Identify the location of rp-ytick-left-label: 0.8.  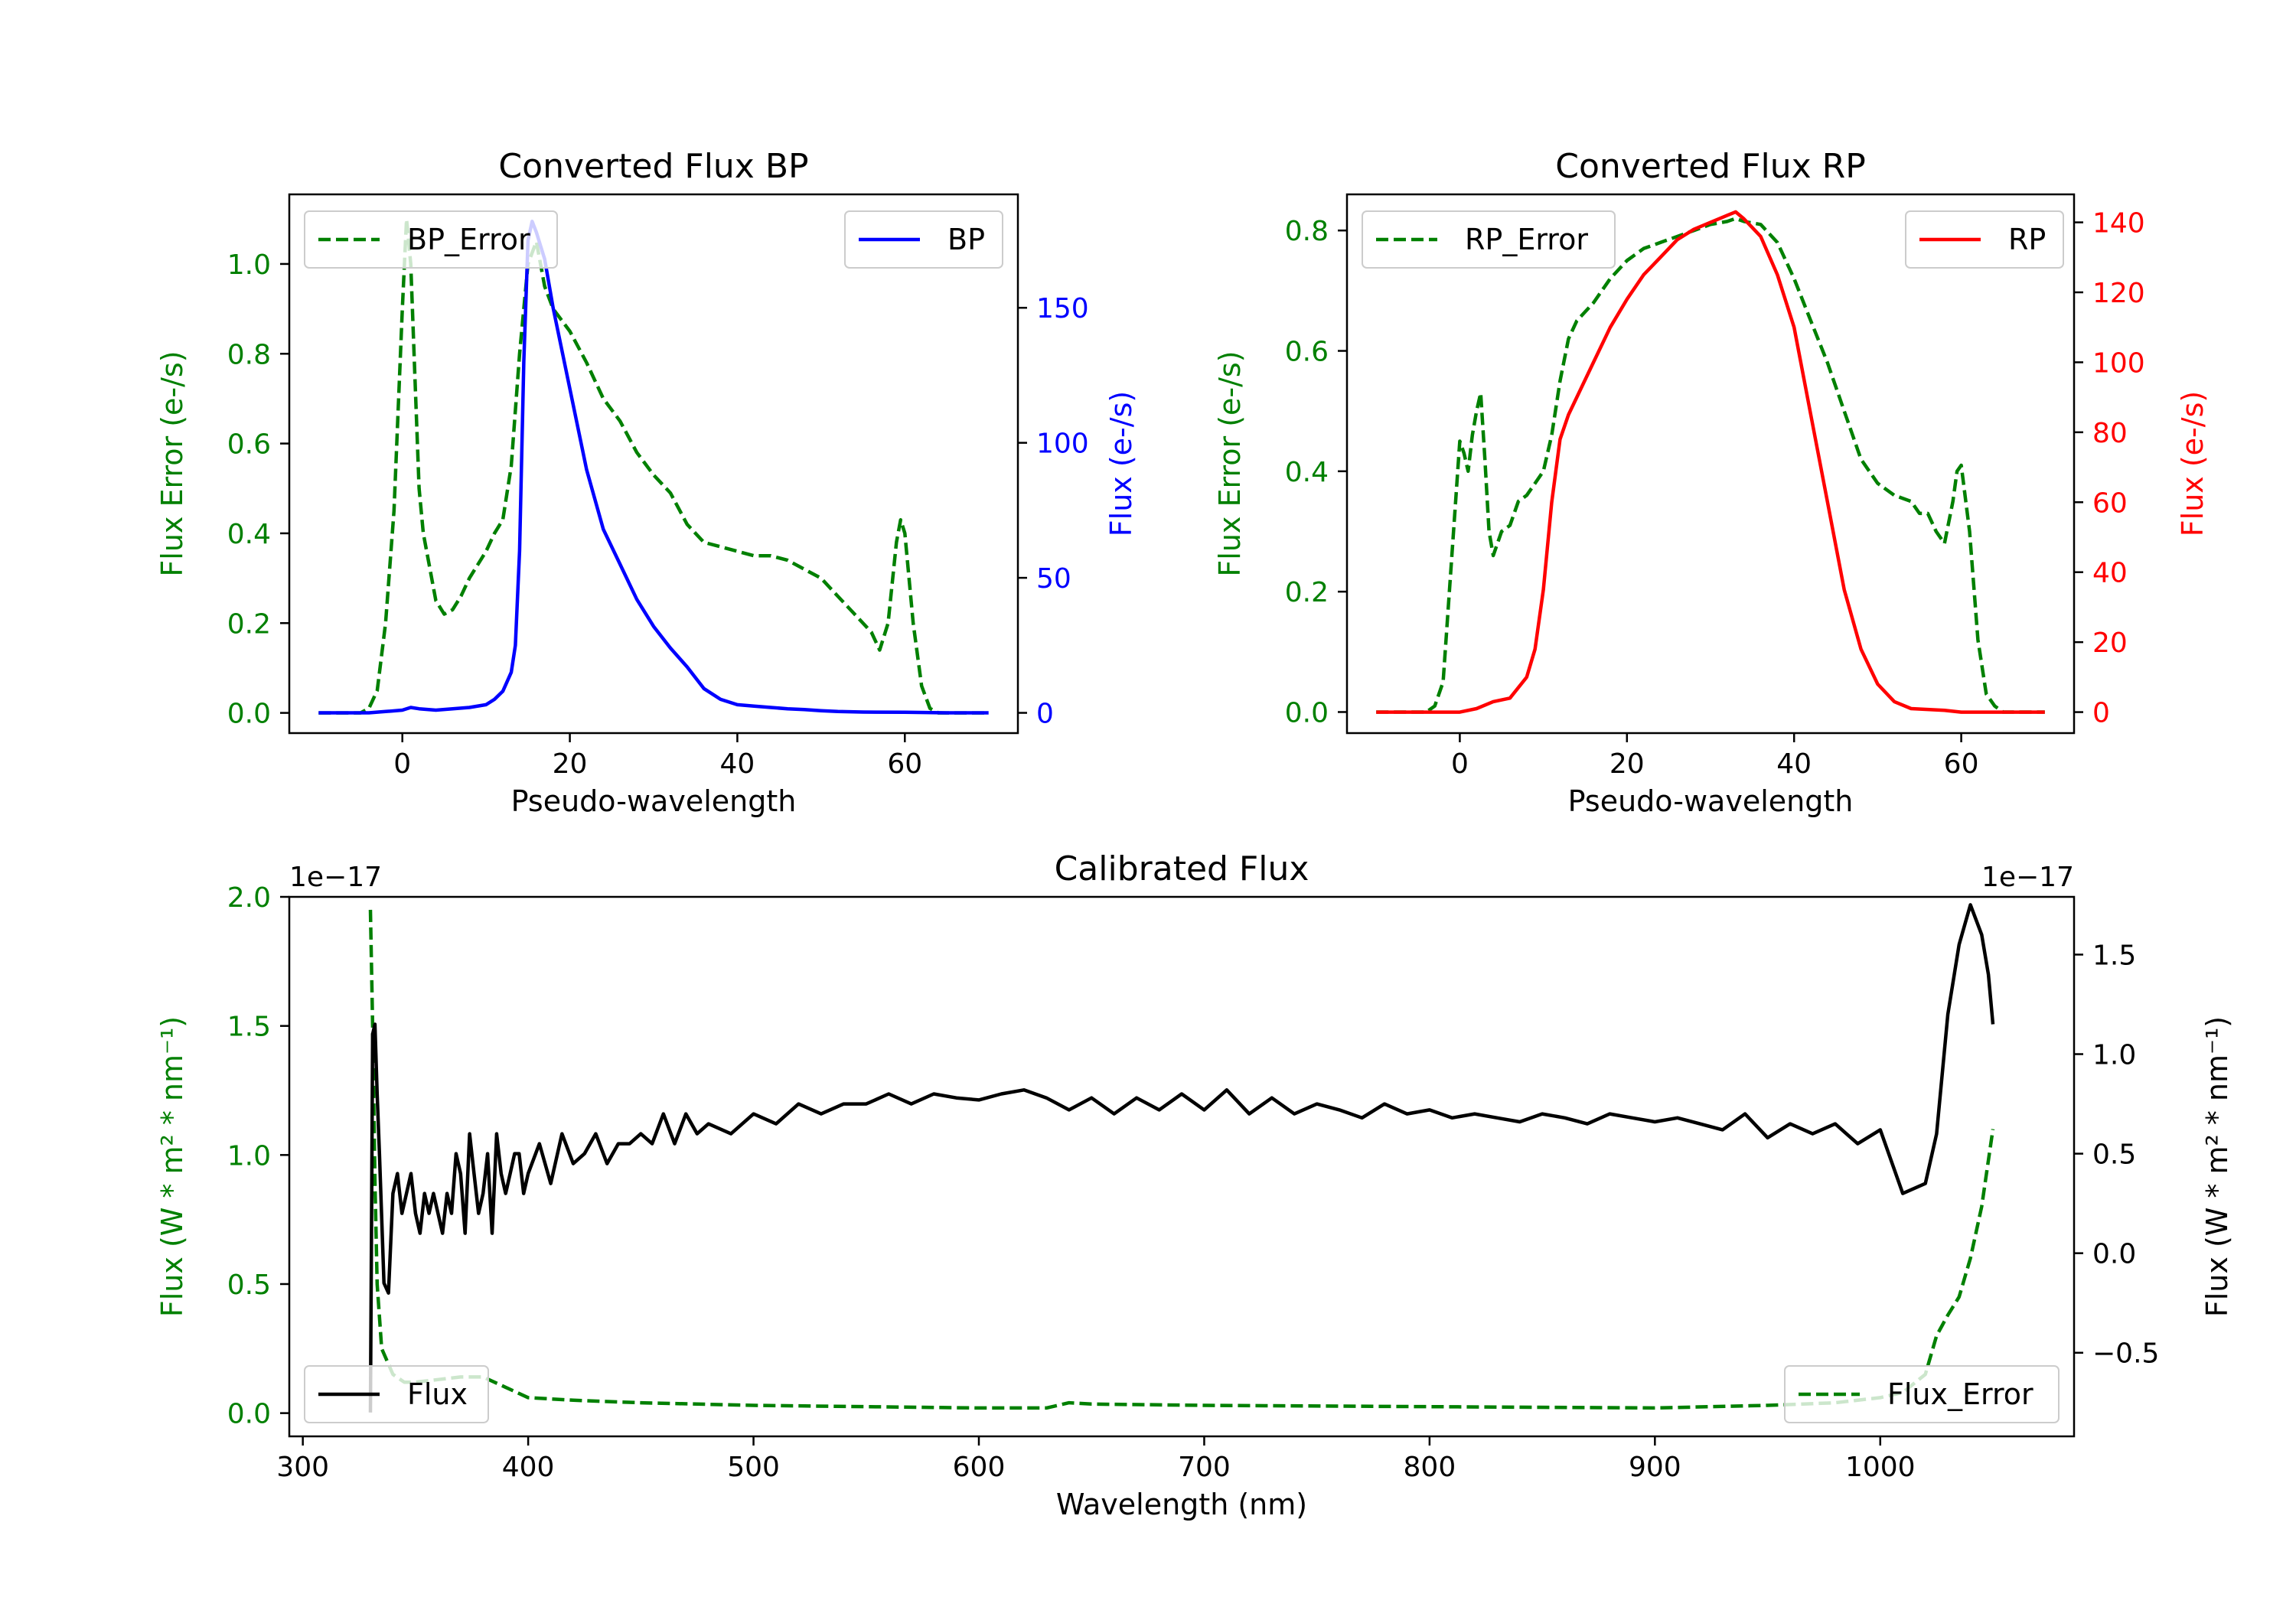
(1307, 231).